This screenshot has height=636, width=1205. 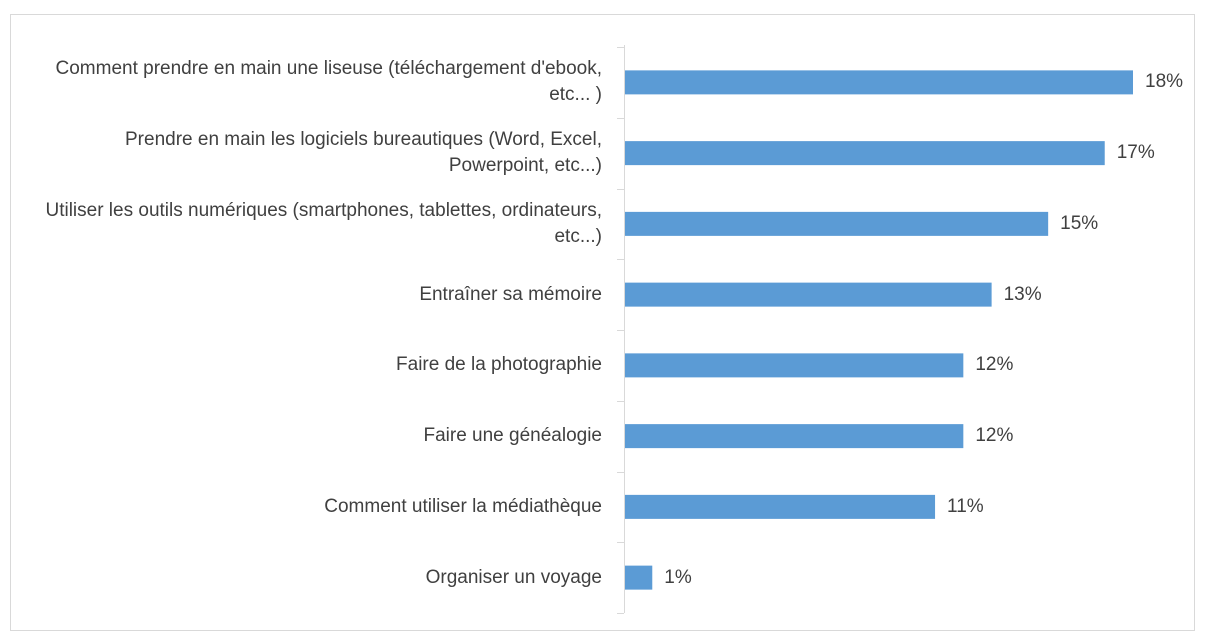 What do you see at coordinates (678, 577) in the screenshot?
I see `data-label: 1%` at bounding box center [678, 577].